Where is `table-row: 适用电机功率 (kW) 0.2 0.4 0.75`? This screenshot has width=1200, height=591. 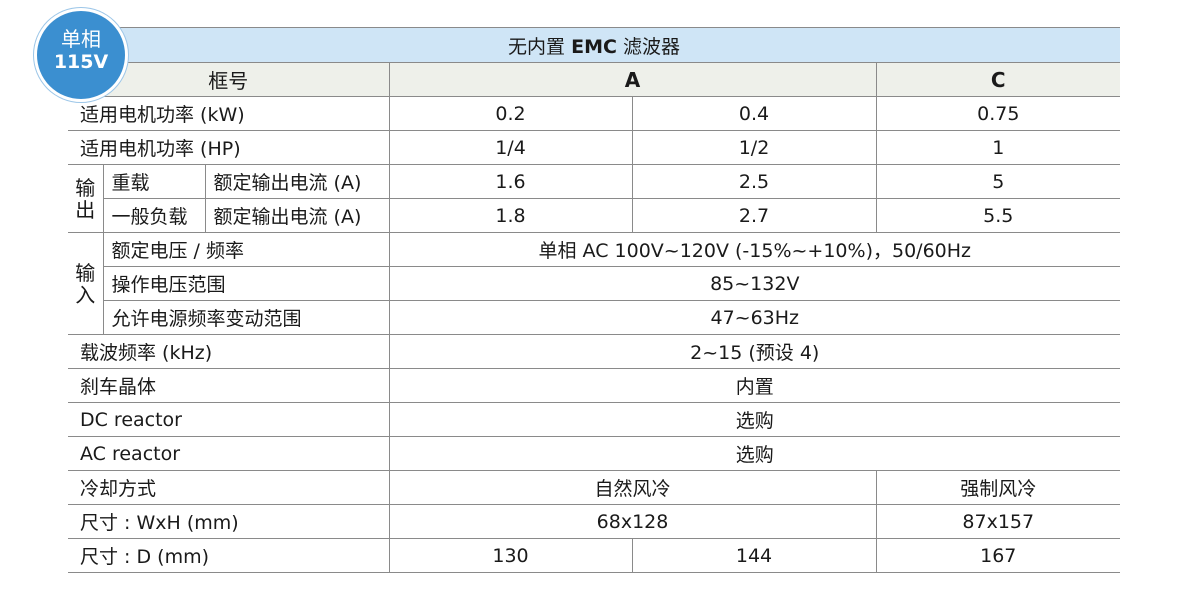
table-row: 适用电机功率 (kW) 0.2 0.4 0.75 is located at coordinates (594, 113).